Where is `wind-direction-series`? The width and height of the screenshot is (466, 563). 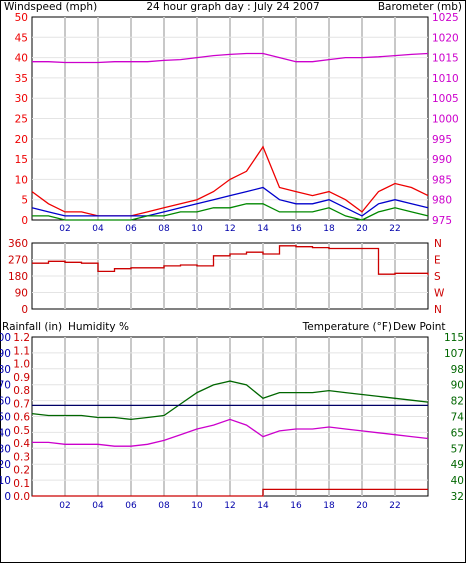 wind-direction-series is located at coordinates (230, 260).